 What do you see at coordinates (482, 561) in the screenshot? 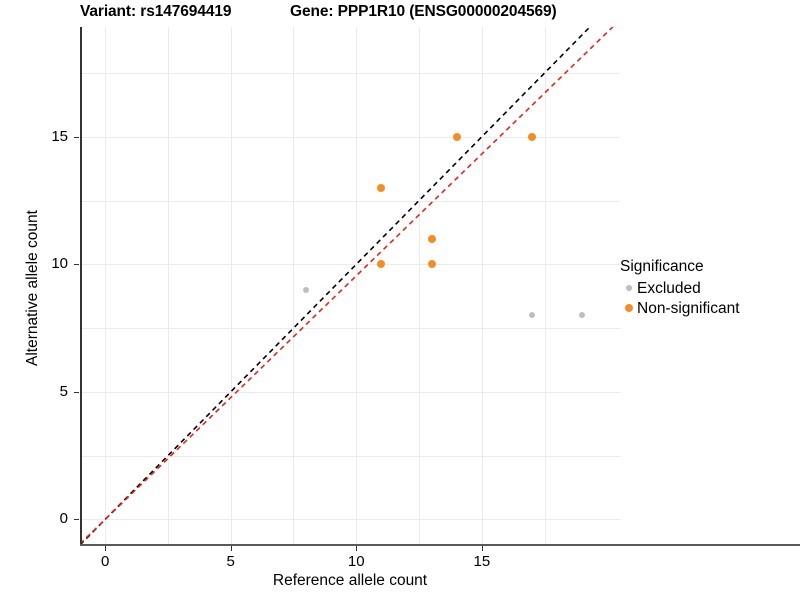
I see `x-tick-label: 15` at bounding box center [482, 561].